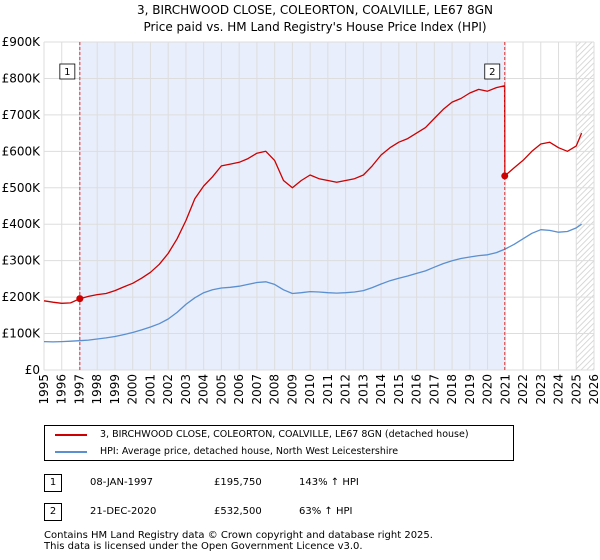 The width and height of the screenshot is (600, 560). What do you see at coordinates (294, 483) in the screenshot?
I see `transaction-row: 1 08-JAN-1997 £195,750 143% ↑ HPI` at bounding box center [294, 483].